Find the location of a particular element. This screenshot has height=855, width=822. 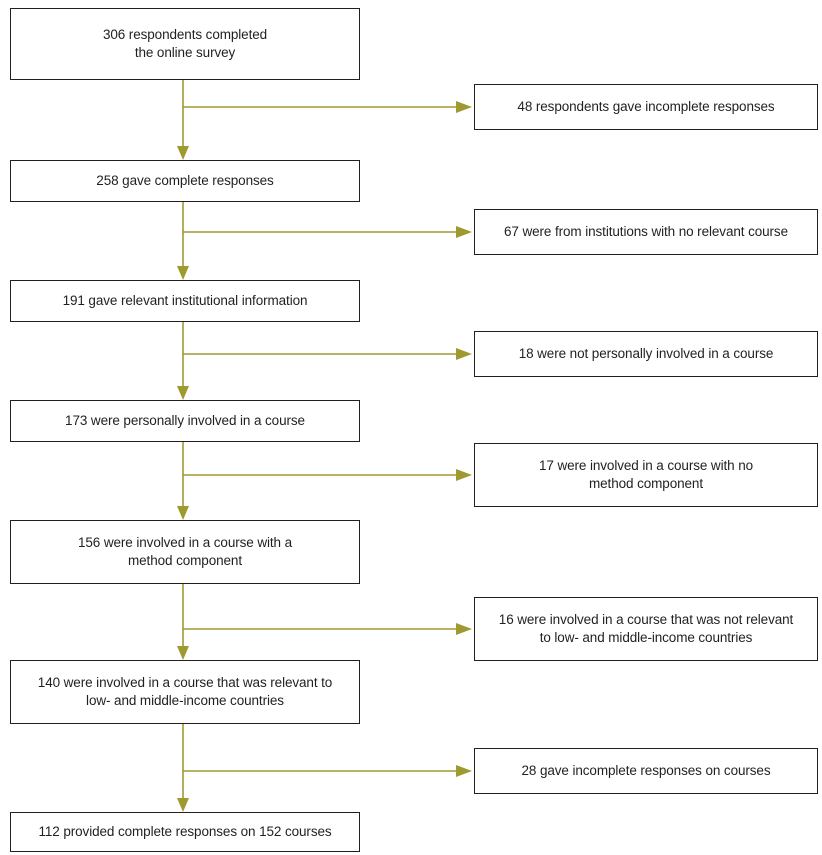

exclusion-6-line-1: 28 gave incomplete responses on courses is located at coordinates (646, 770).